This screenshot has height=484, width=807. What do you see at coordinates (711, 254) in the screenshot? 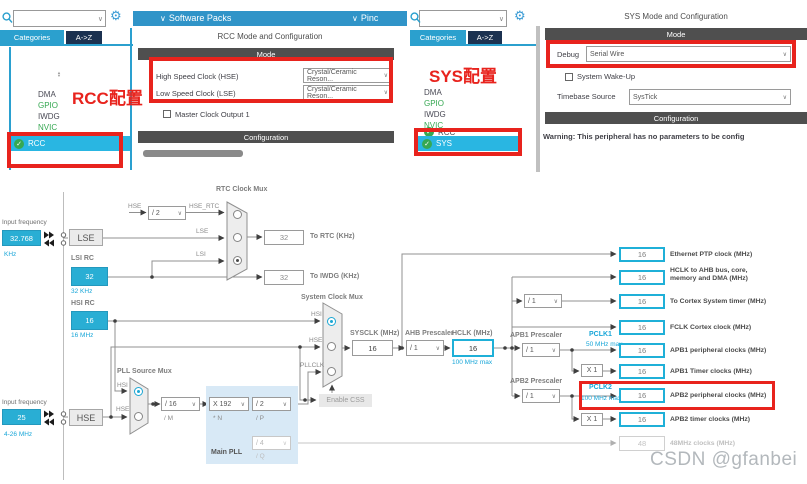
I see `output-ethernet-ptp-label: Ethernet PTP clock (MHz)` at bounding box center [711, 254].